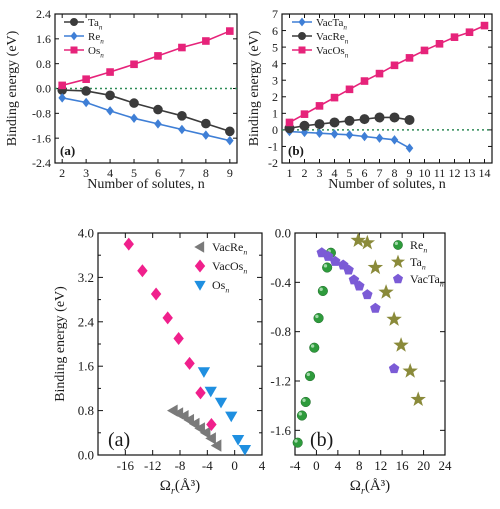 The height and width of the screenshot is (509, 500). I want to click on legend-label-main: Ta, so click(93, 23).